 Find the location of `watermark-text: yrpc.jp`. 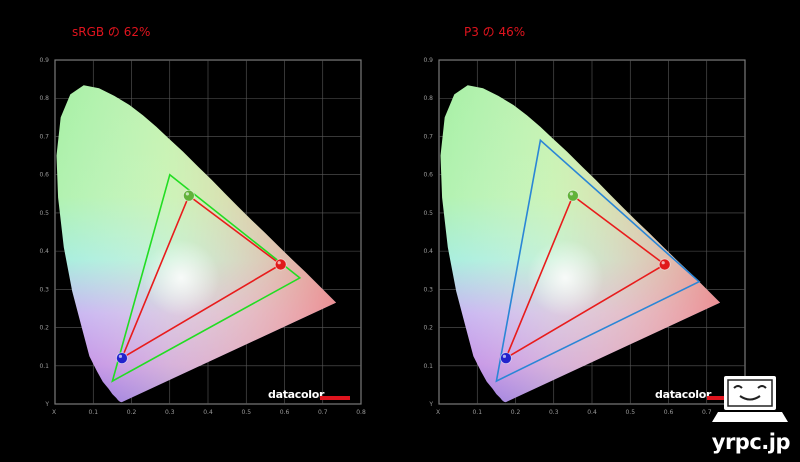

watermark-text: yrpc.jp is located at coordinates (751, 442).